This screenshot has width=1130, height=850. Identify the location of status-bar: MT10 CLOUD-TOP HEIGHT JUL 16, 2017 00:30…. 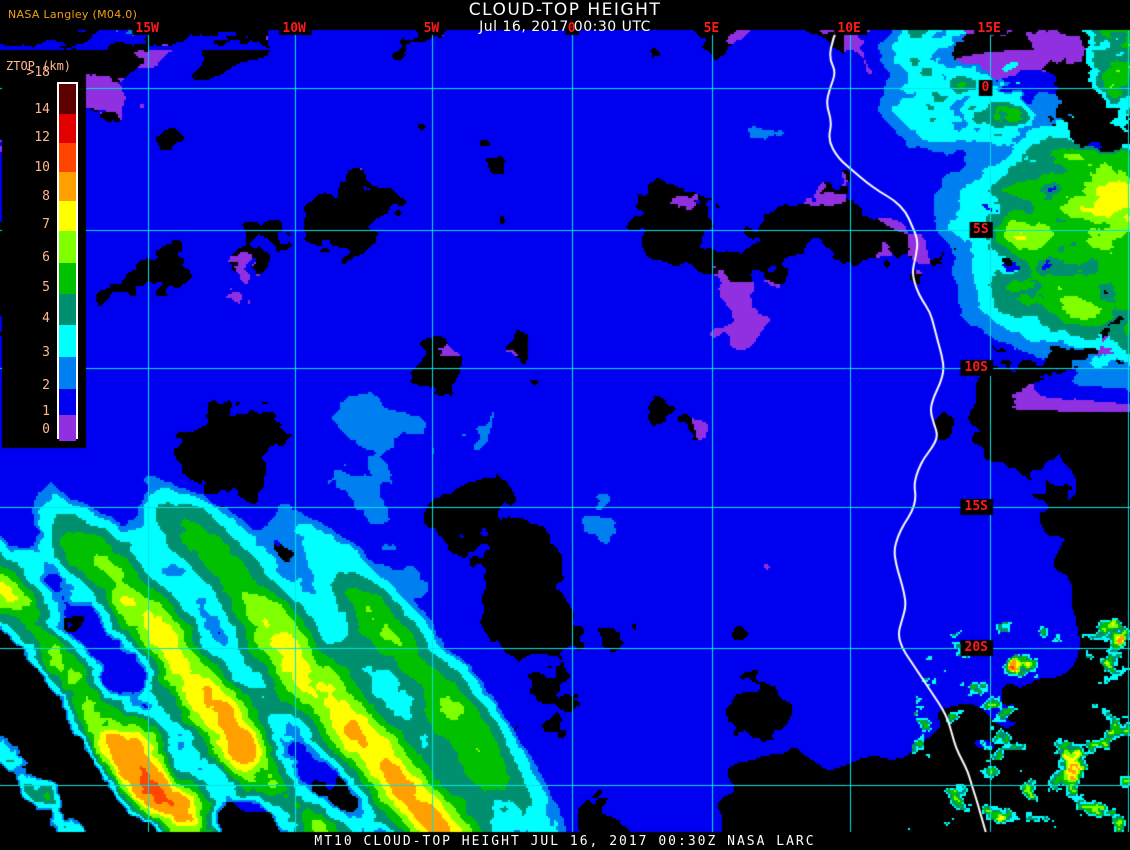
(565, 841).